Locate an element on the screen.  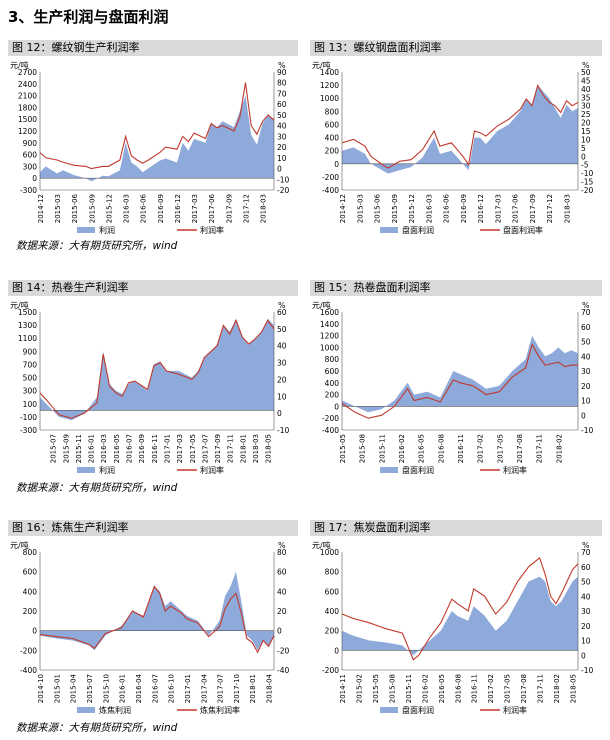
y-tick-label: 1500 is located at coordinates (27, 312).